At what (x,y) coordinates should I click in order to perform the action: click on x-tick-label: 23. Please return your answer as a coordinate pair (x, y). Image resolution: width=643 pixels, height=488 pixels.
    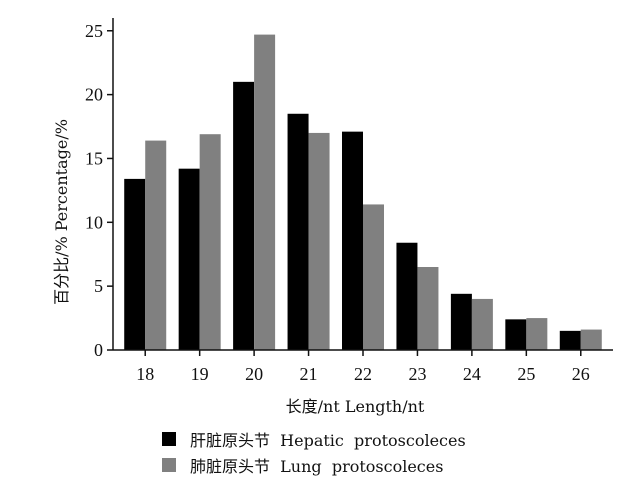
    Looking at the image, I should click on (417, 374).